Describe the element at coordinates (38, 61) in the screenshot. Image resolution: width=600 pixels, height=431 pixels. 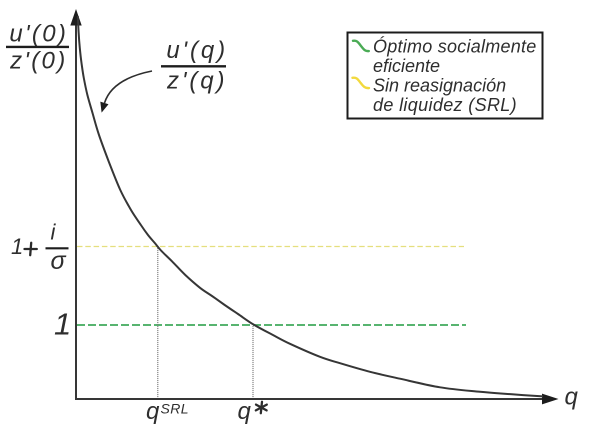
I see `svg-text: z'(0)` at that location.